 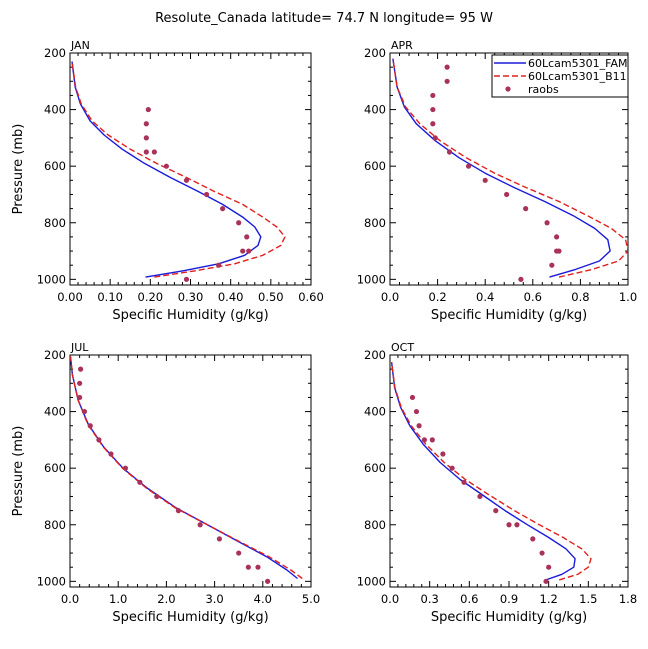 I want to click on x-tick-label: 0.8, so click(x=580, y=297).